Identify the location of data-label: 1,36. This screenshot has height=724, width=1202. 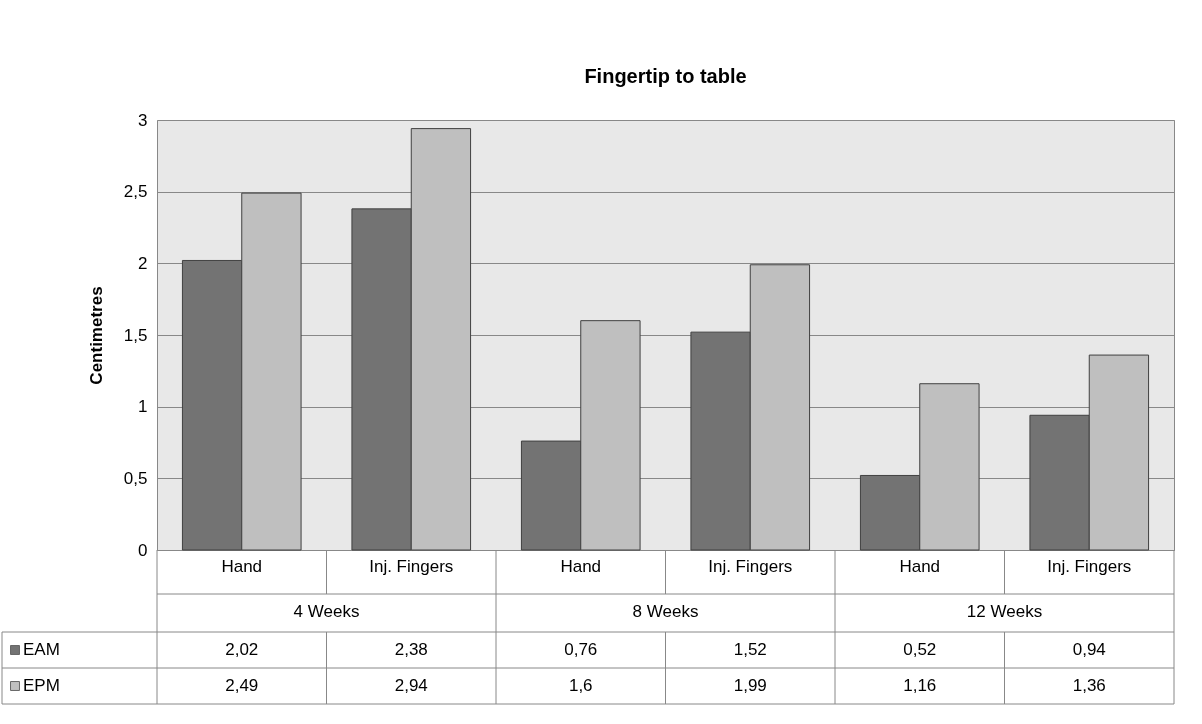
(1089, 685).